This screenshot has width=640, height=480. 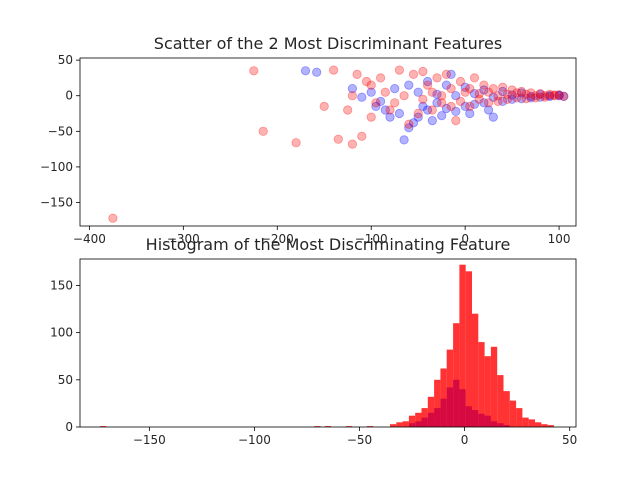 What do you see at coordinates (56, 167) in the screenshot?
I see `y-tick-label: −100` at bounding box center [56, 167].